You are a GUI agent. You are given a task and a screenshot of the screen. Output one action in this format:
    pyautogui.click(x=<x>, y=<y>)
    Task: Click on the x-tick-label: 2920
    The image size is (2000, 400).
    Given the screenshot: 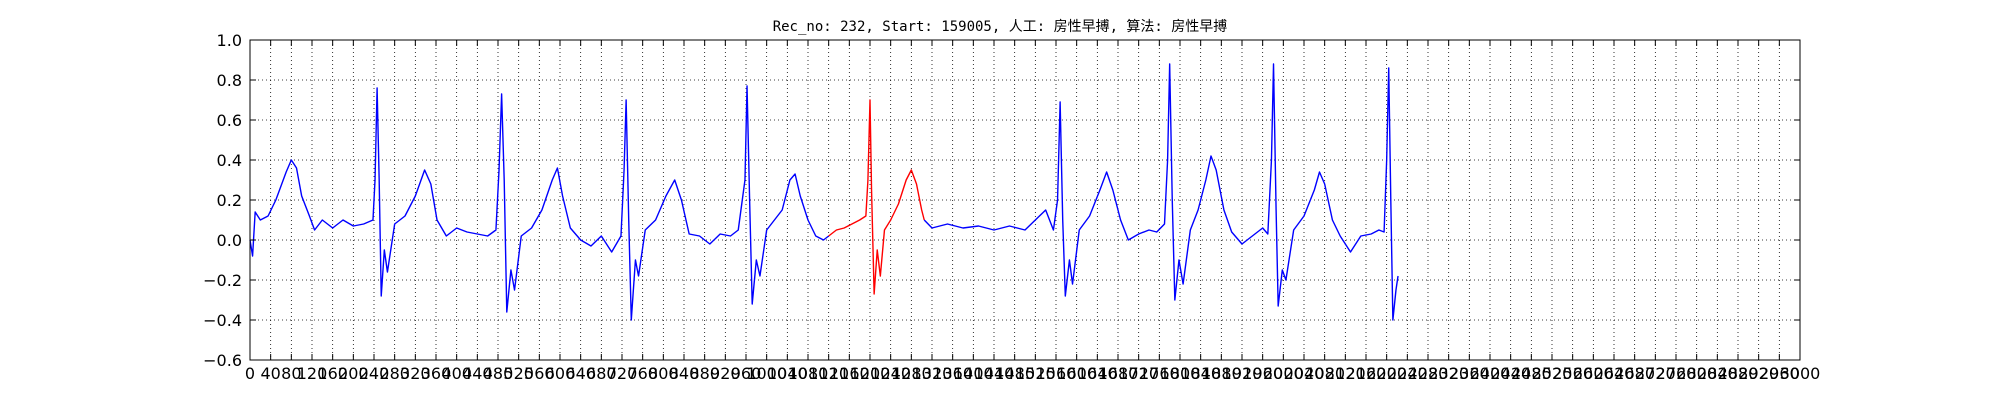 What is the action you would take?
    pyautogui.click(x=1758, y=373)
    